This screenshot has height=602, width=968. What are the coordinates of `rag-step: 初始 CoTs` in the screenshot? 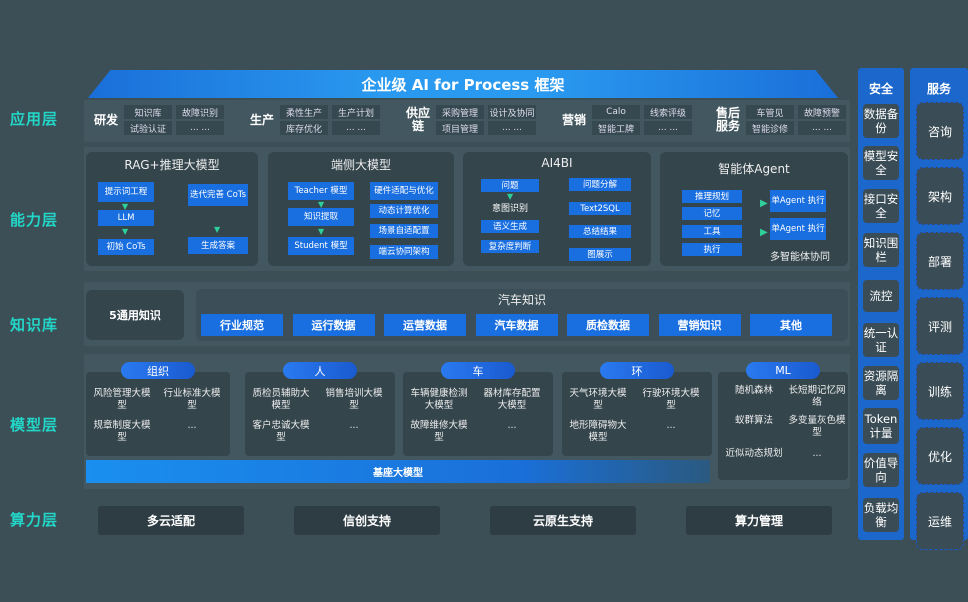 It's located at (126, 247).